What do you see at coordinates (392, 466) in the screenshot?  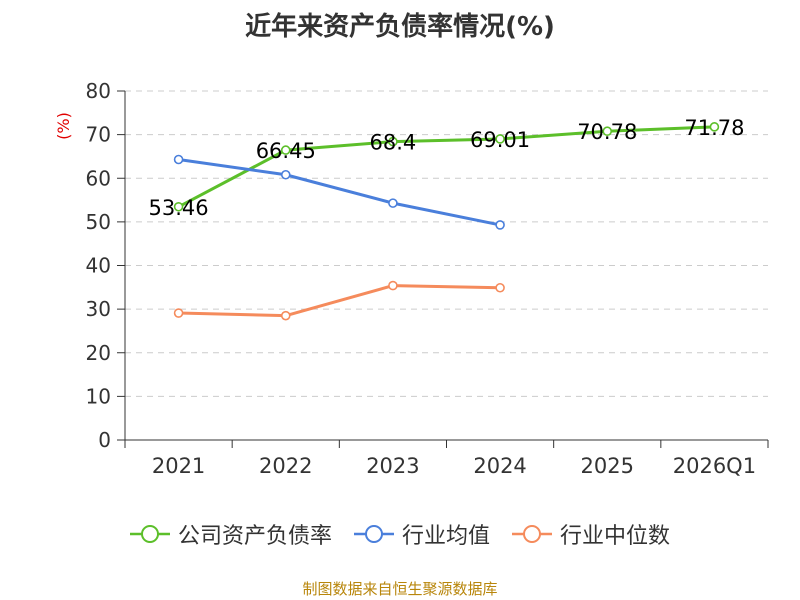 I see `x-tick-label: 2023` at bounding box center [392, 466].